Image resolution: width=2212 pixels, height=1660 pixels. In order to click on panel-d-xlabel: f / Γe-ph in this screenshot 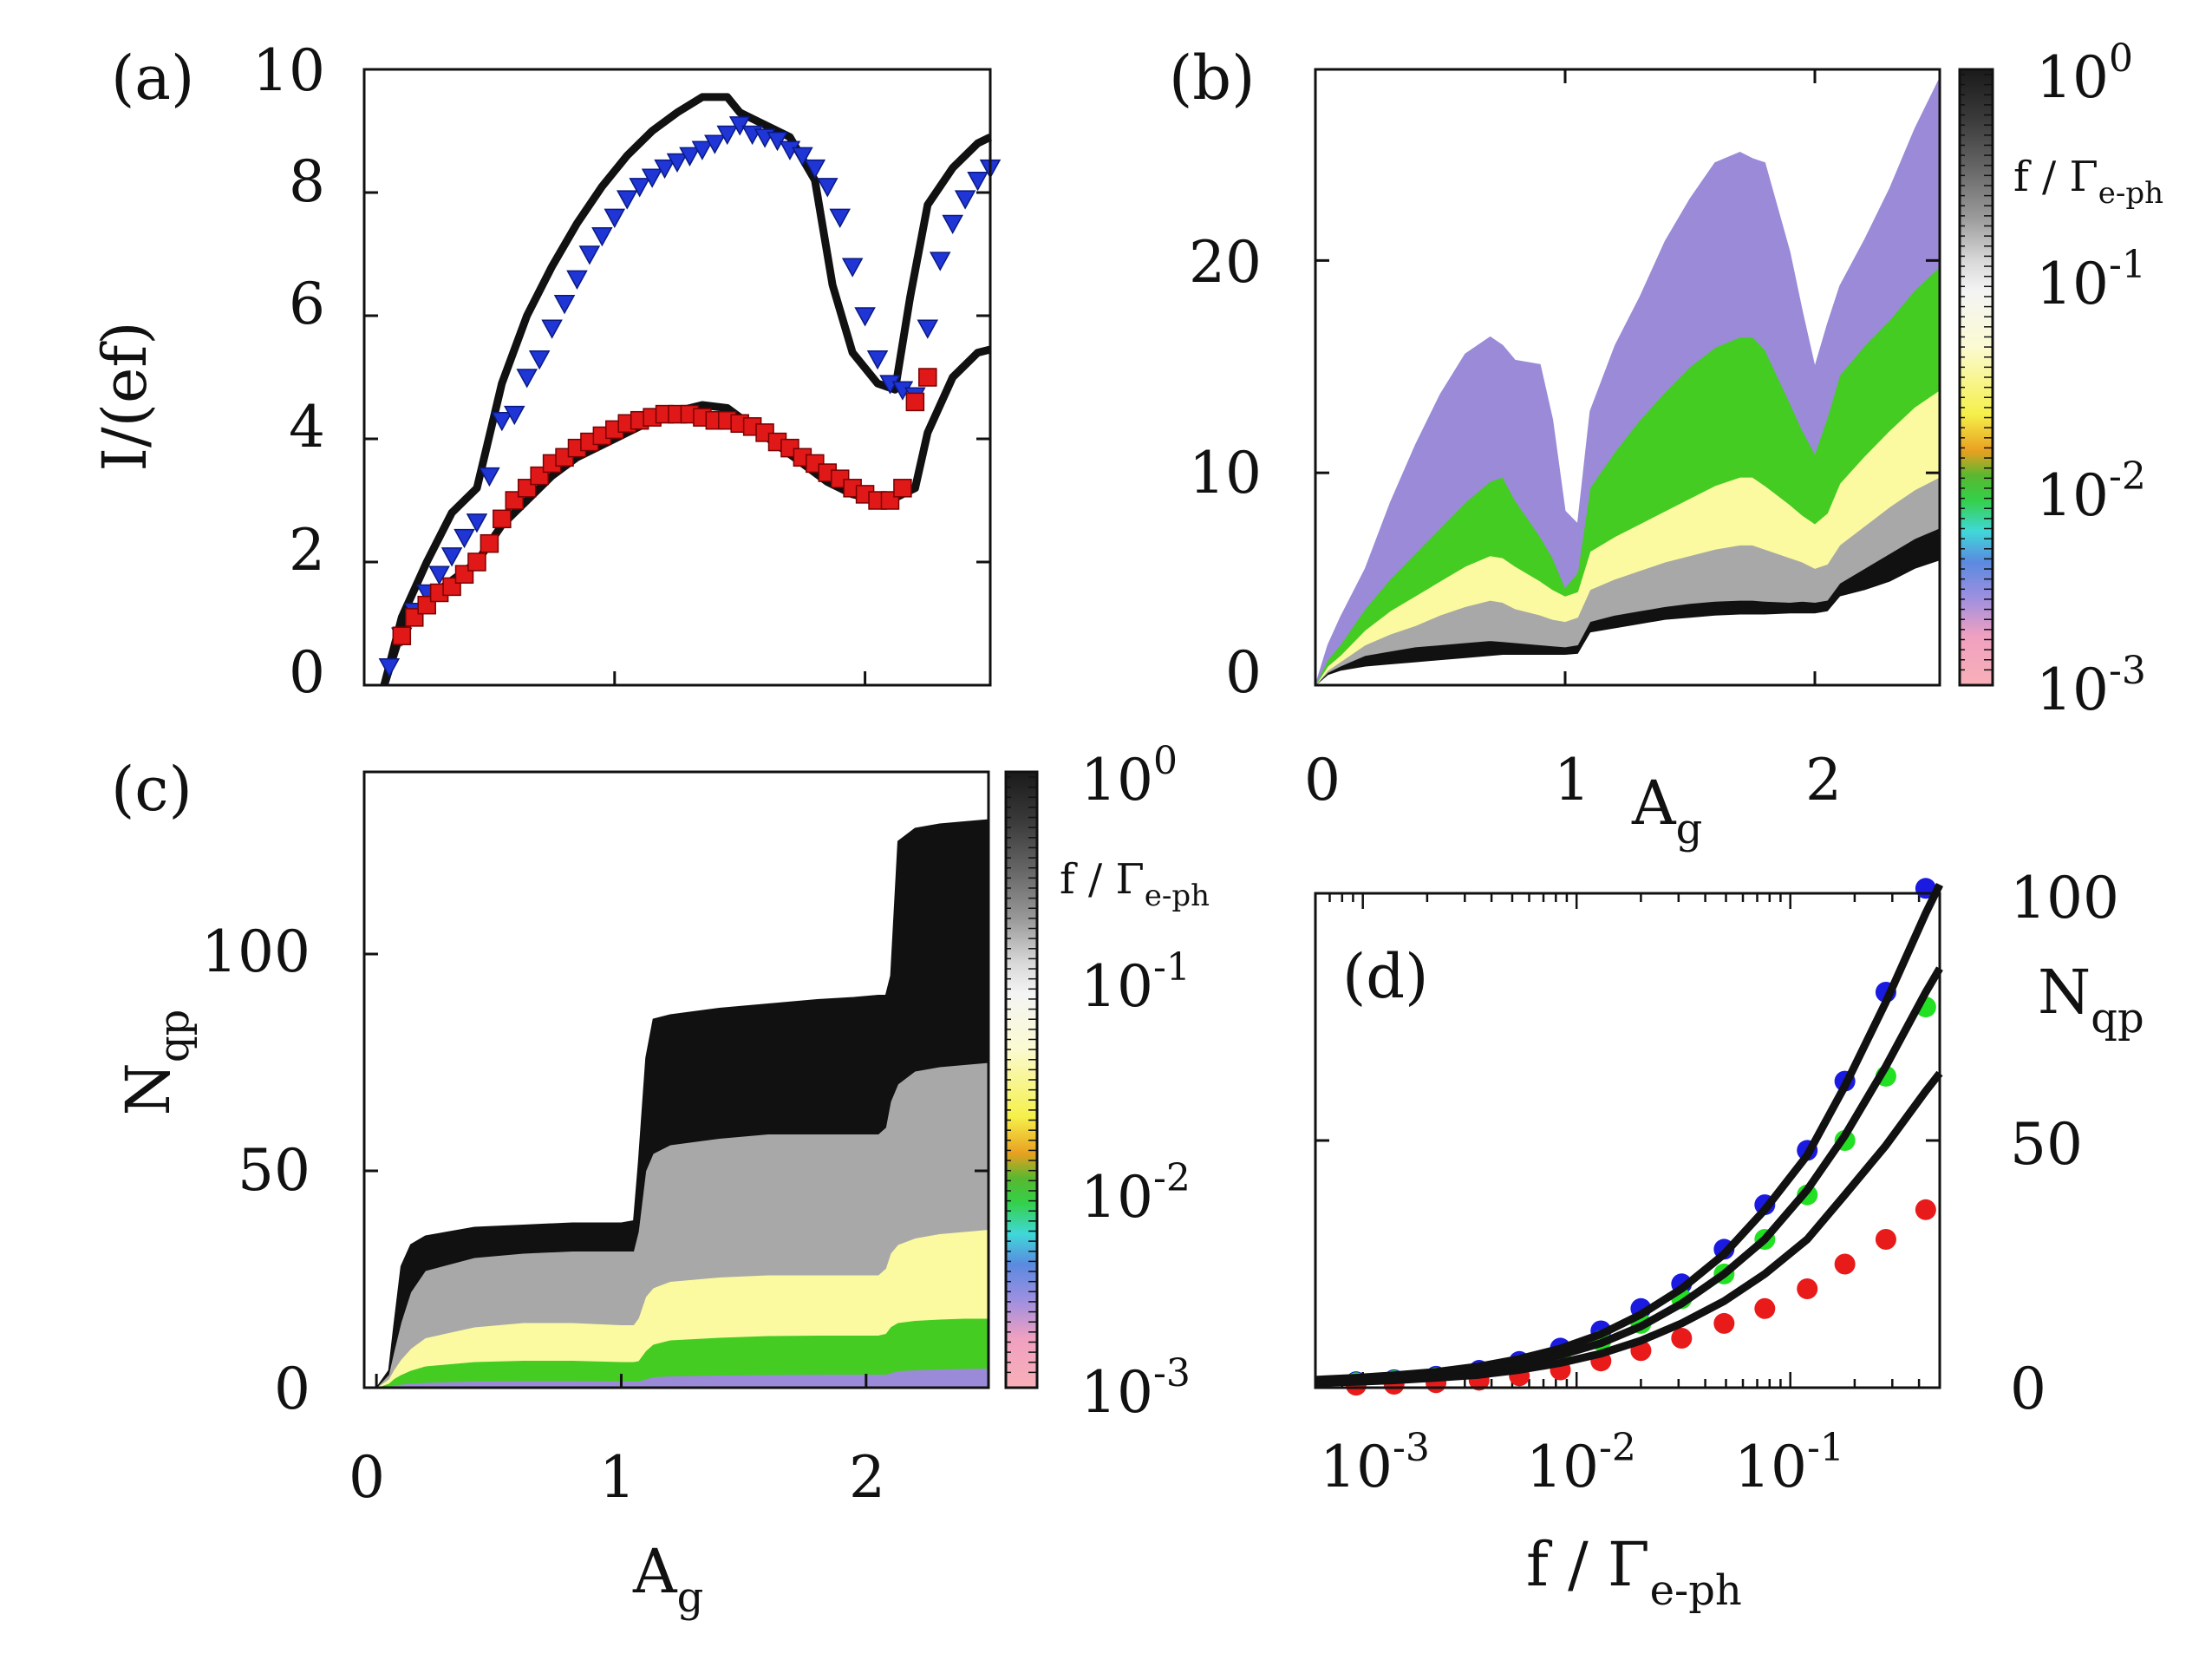, I will do `click(1634, 1572)`.